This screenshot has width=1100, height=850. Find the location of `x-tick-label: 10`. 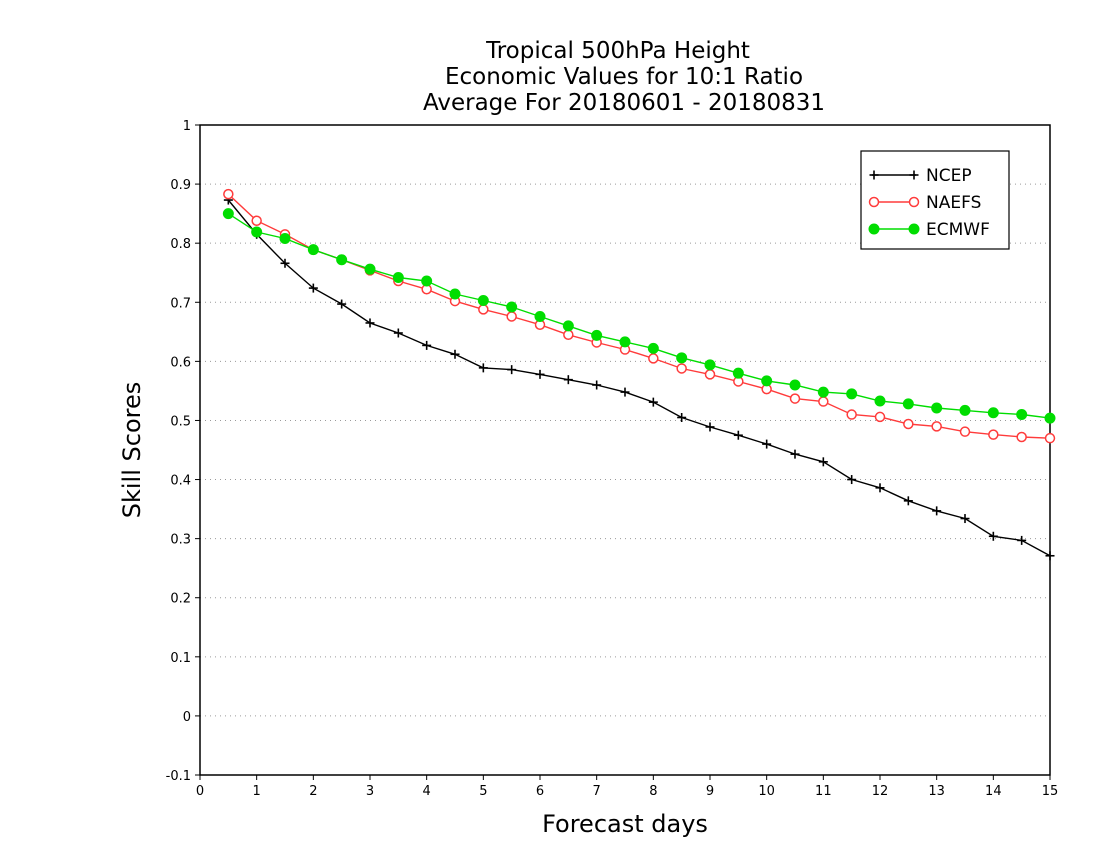

x-tick-label: 10 is located at coordinates (766, 791).